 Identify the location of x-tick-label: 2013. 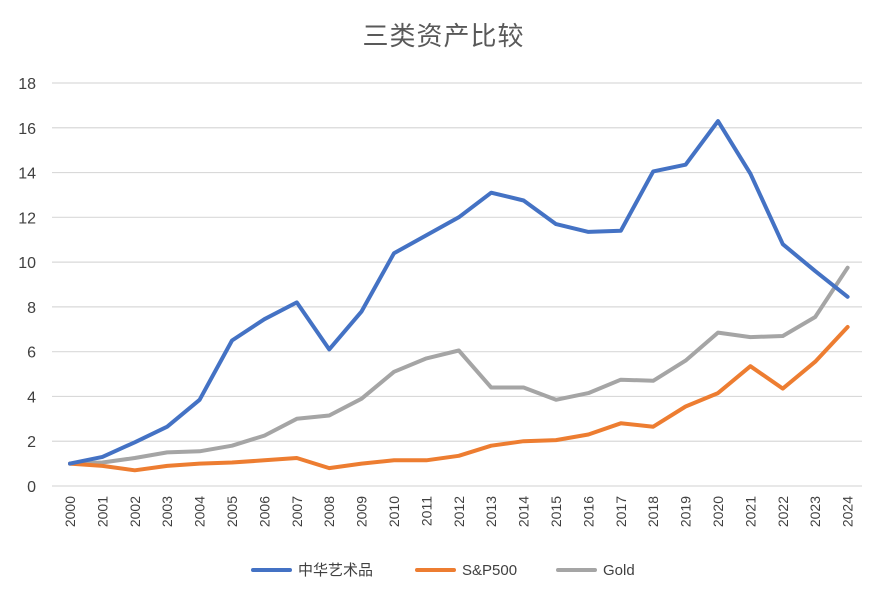
(491, 511).